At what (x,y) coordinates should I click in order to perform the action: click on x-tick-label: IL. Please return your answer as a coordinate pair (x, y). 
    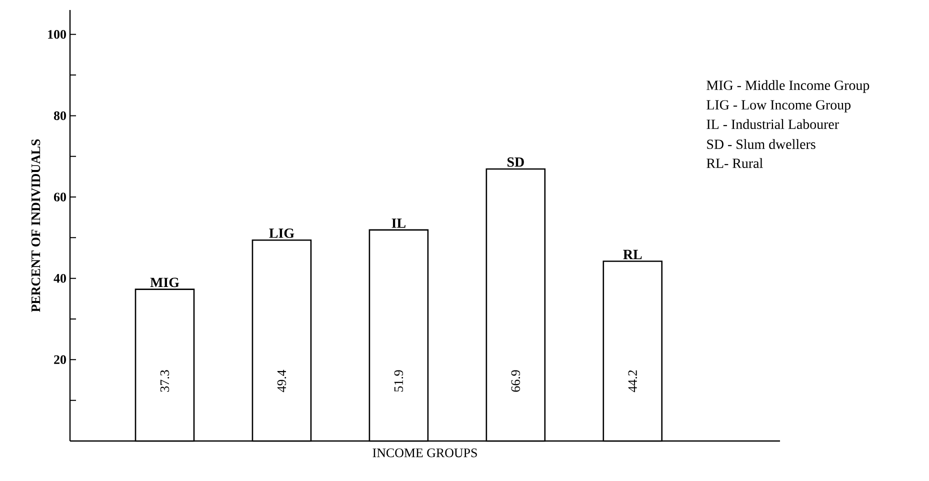
    Looking at the image, I should click on (399, 223).